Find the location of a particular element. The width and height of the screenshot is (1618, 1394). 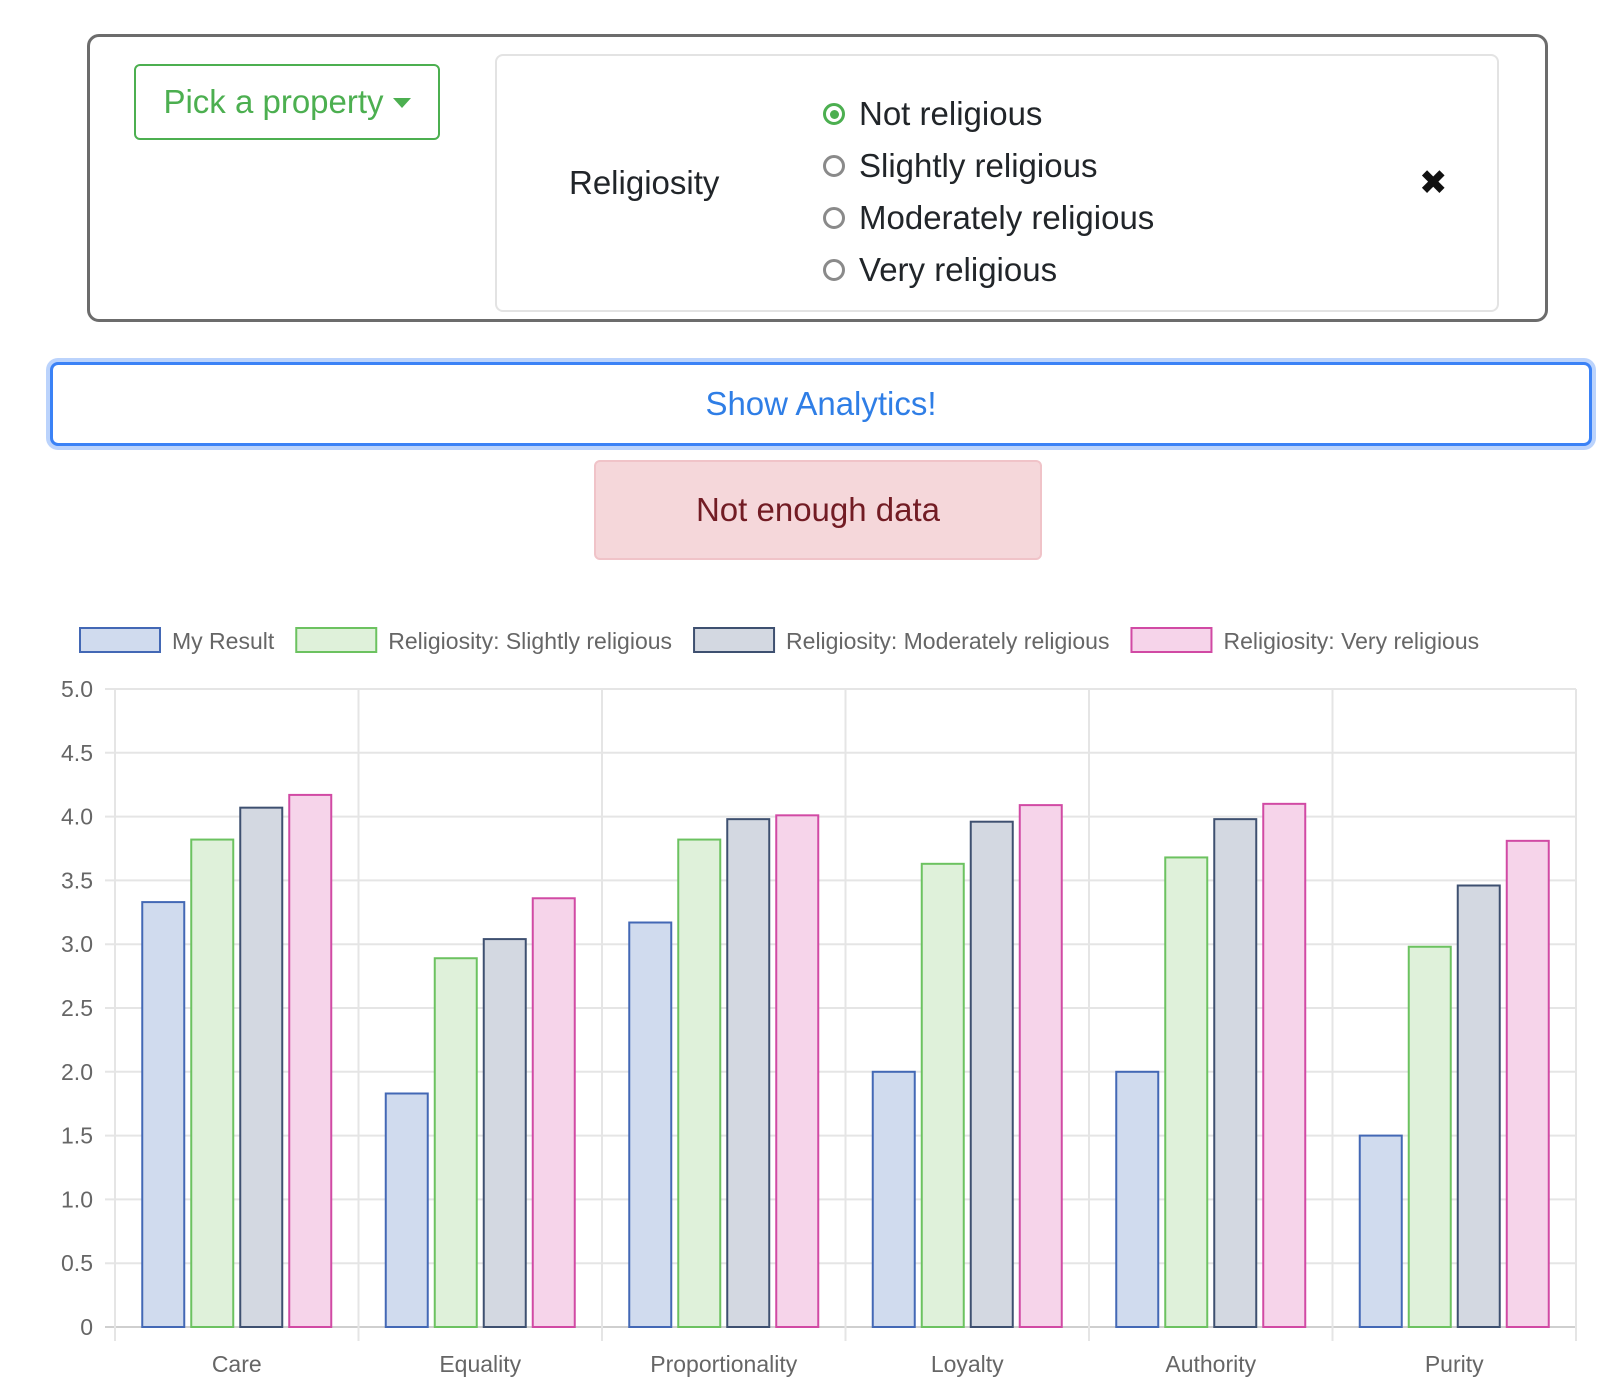

y-tick-label: 1.0 is located at coordinates (77, 1199).